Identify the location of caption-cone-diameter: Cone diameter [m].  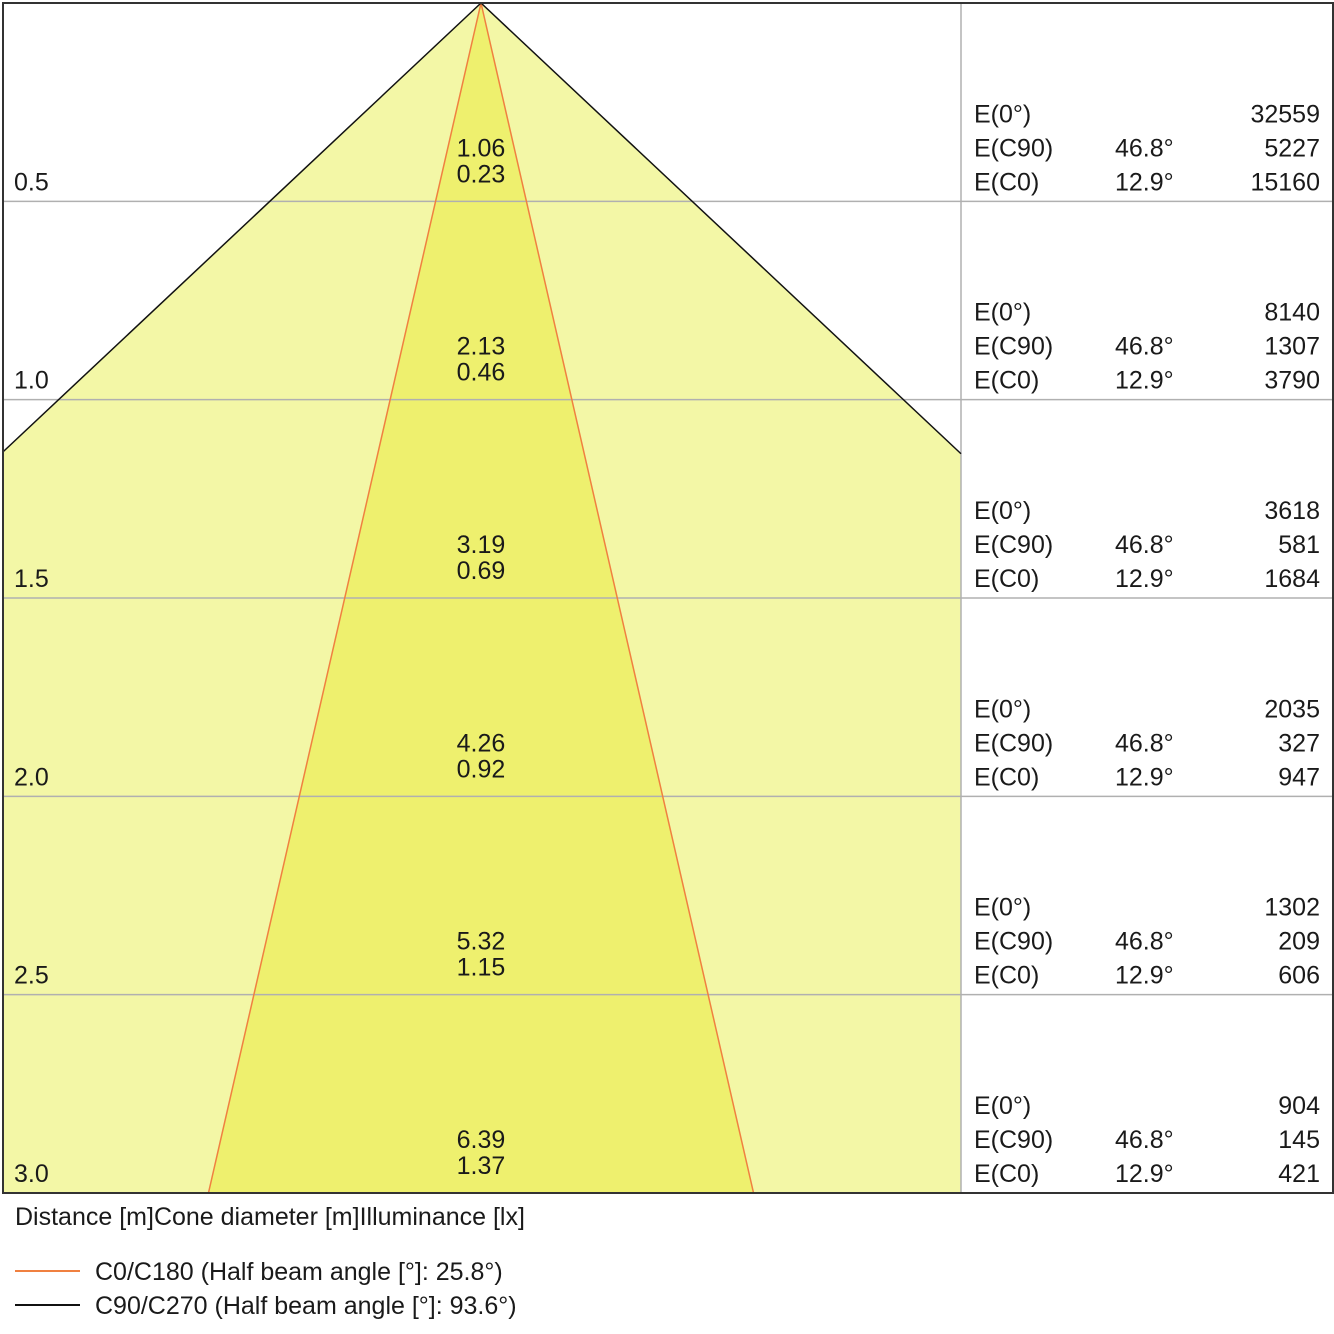
(256, 1217).